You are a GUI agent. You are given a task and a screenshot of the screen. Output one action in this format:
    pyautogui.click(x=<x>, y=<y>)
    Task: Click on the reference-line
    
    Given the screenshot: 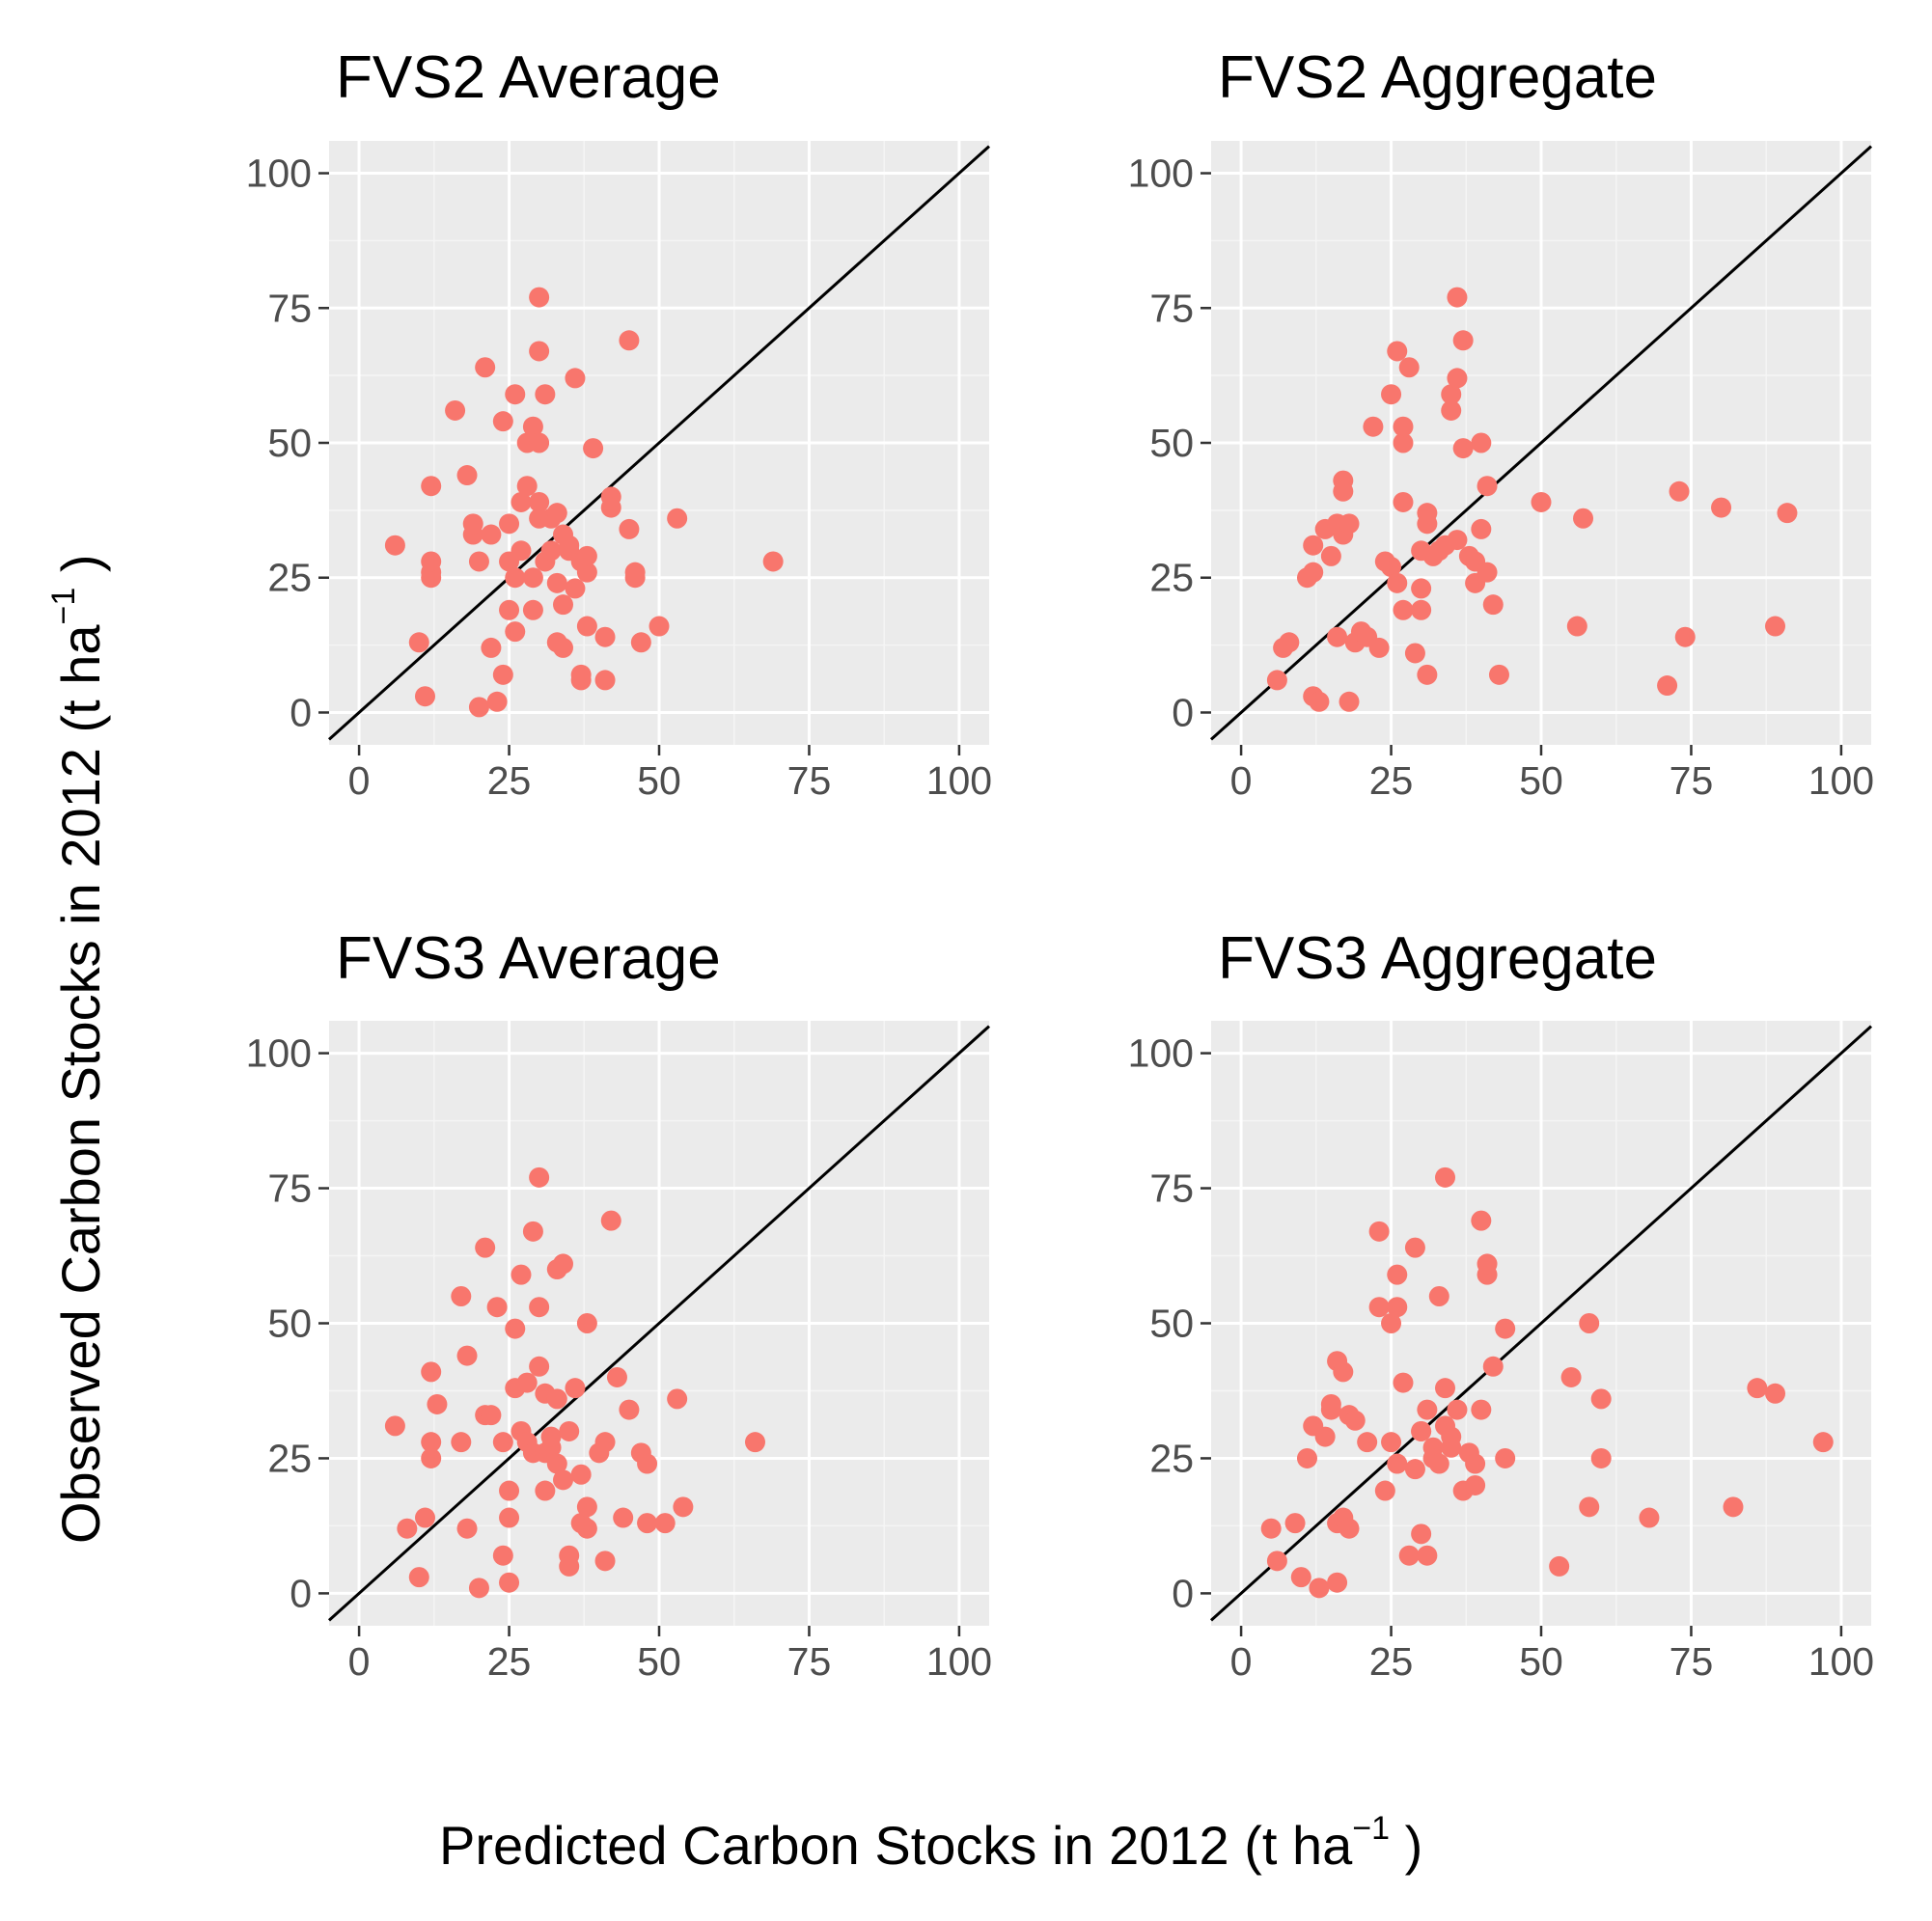 What is the action you would take?
    pyautogui.click(x=659, y=1324)
    